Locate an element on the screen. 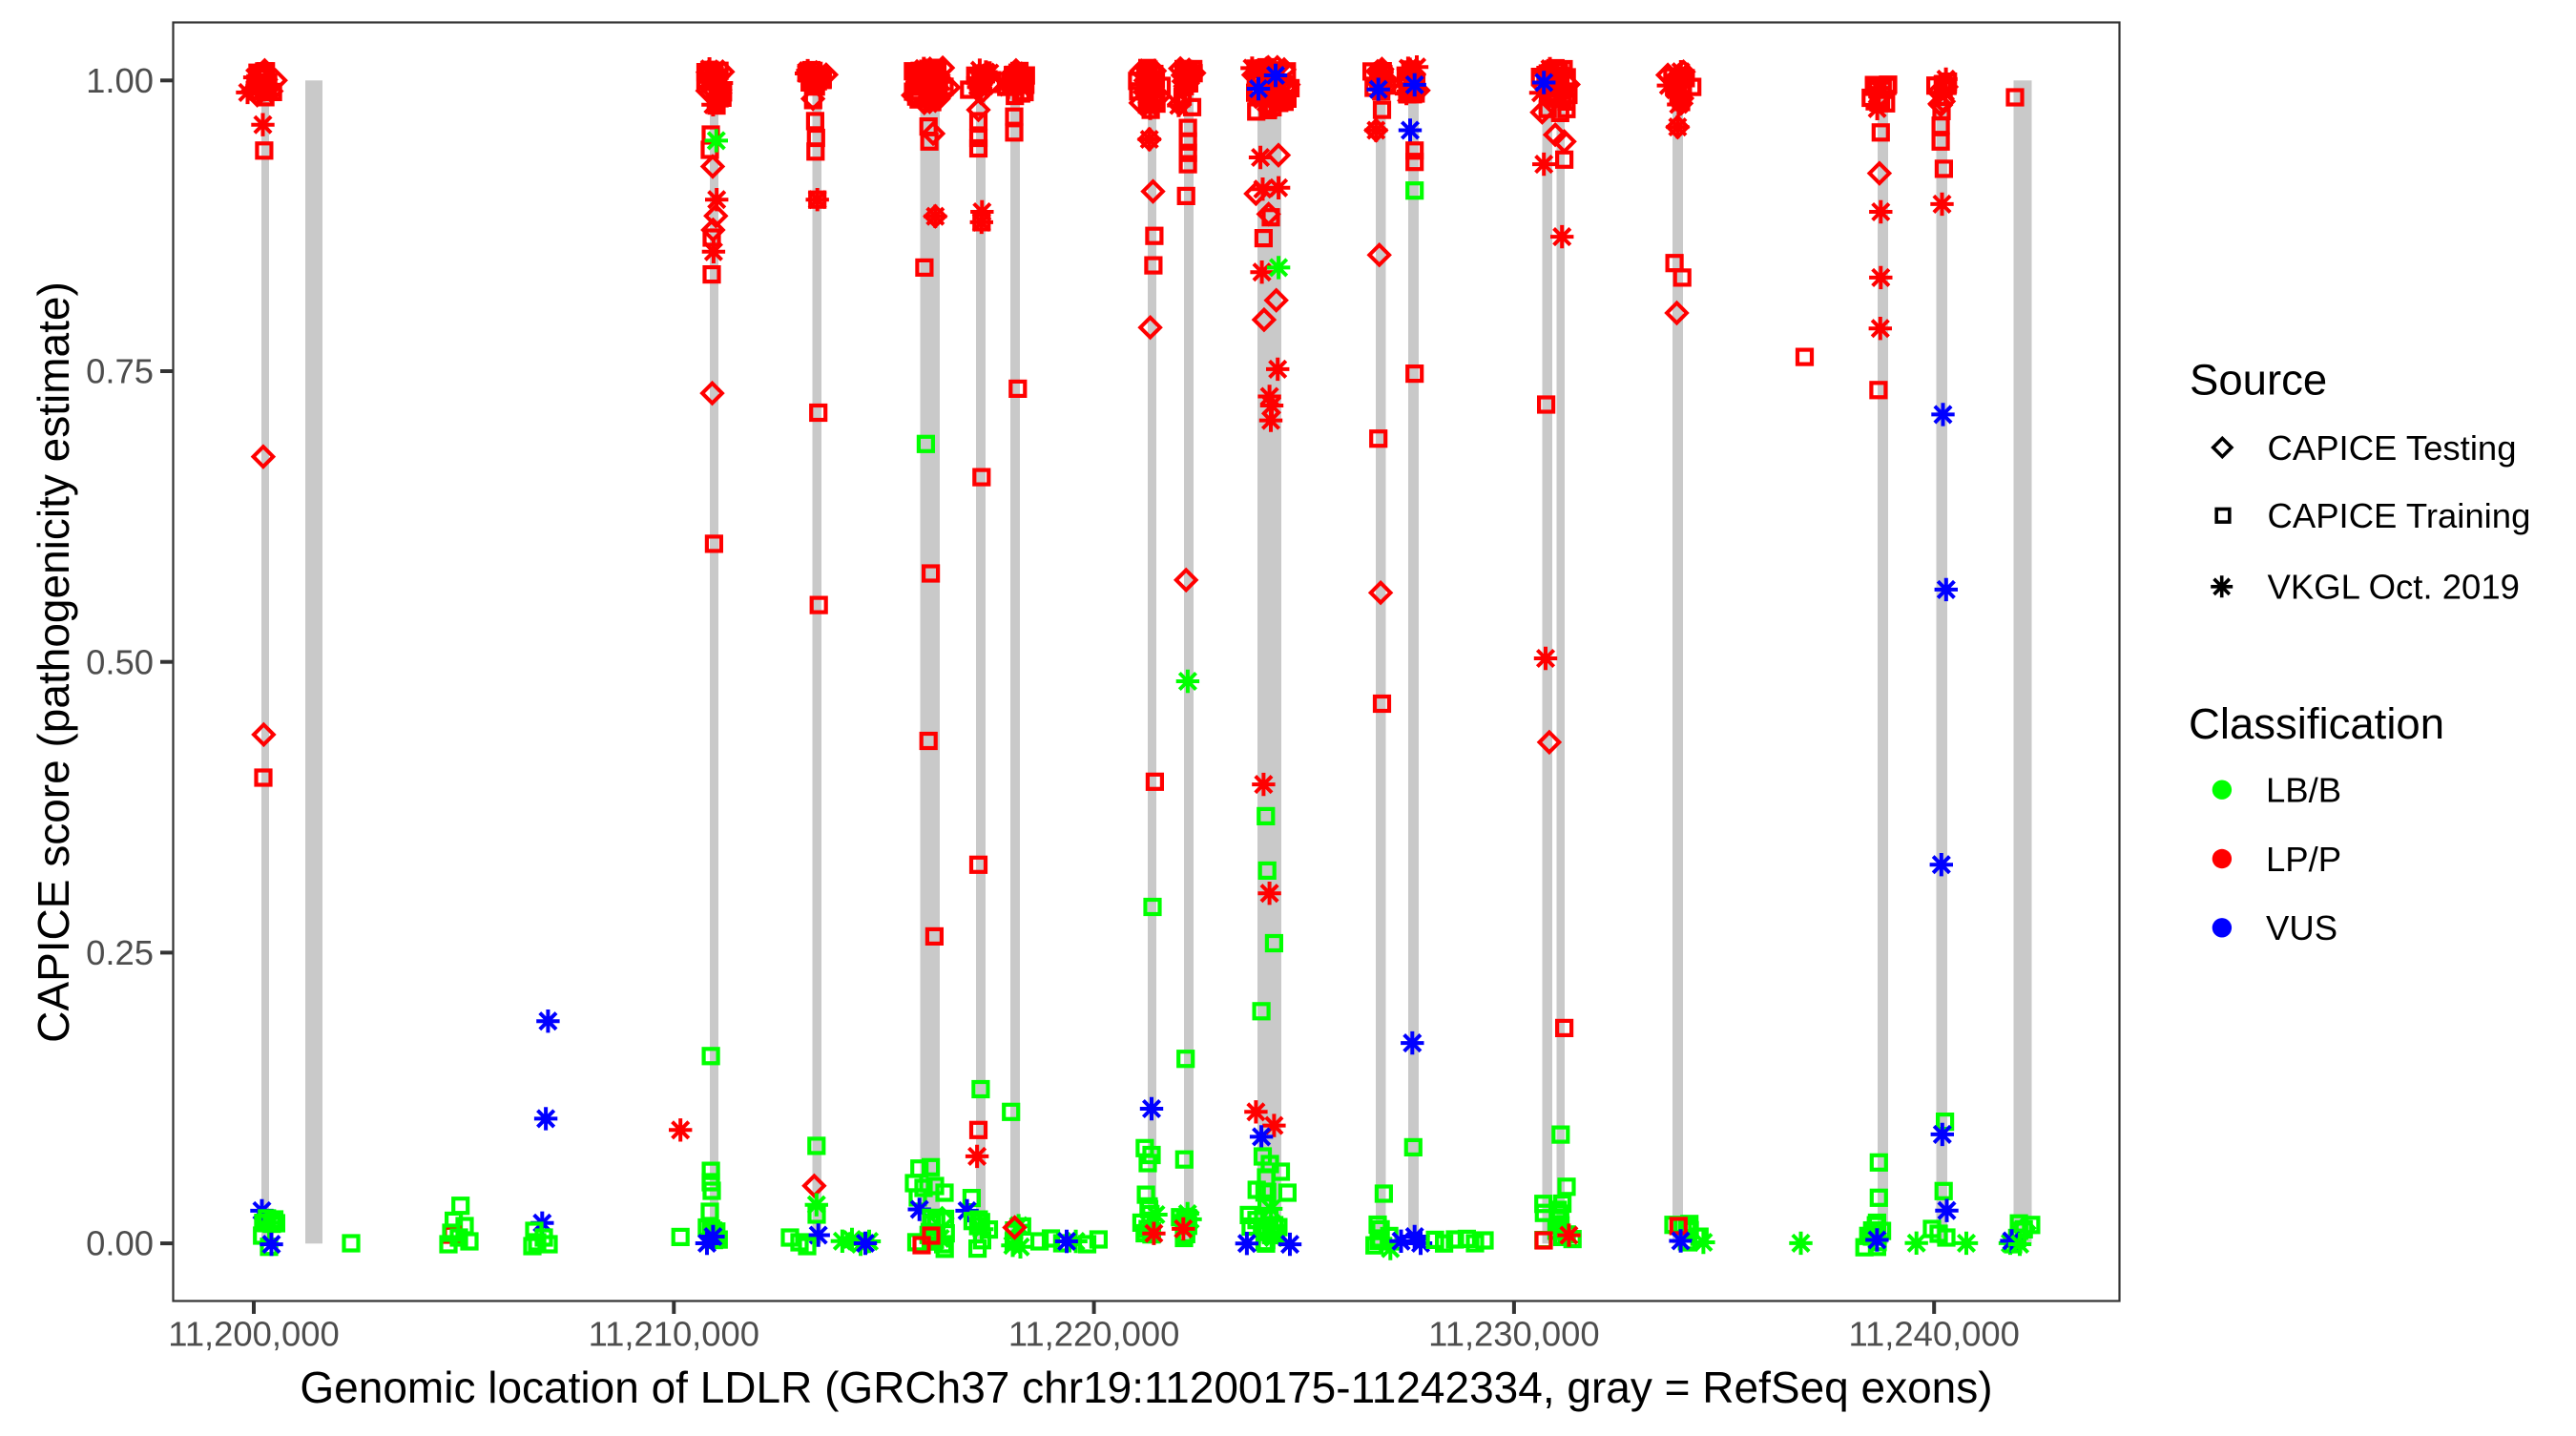 This screenshot has height=1436, width=2576. svg-text: 11,200,000 is located at coordinates (253, 1334).